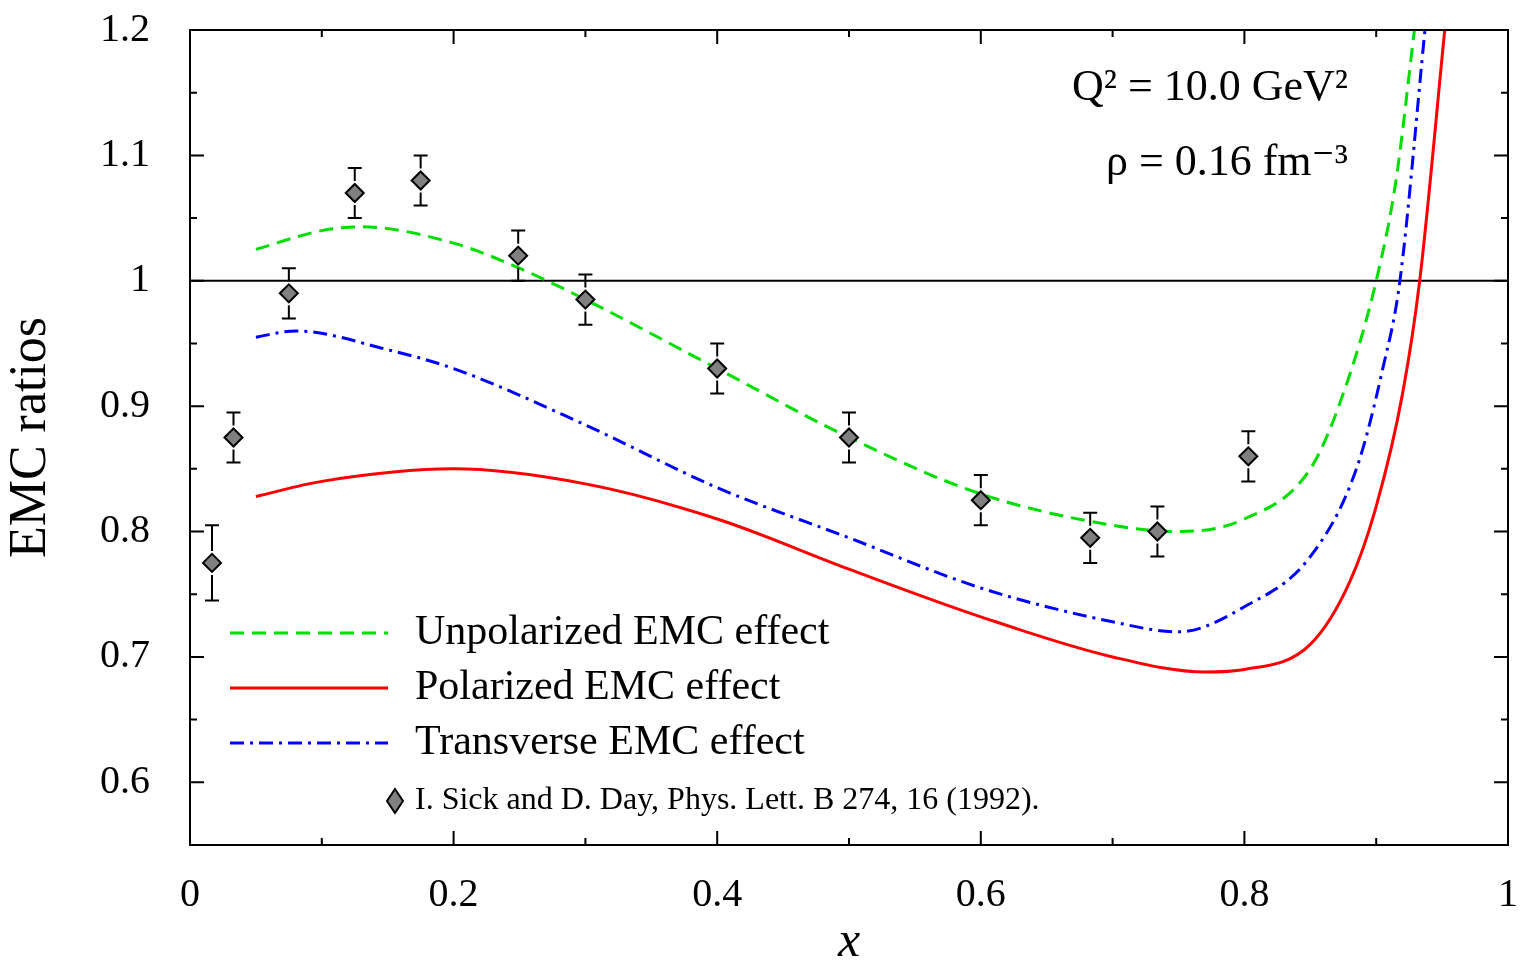 The image size is (1528, 973). Describe the element at coordinates (598, 685) in the screenshot. I see `legend-label: Polarized EMC effect` at that location.